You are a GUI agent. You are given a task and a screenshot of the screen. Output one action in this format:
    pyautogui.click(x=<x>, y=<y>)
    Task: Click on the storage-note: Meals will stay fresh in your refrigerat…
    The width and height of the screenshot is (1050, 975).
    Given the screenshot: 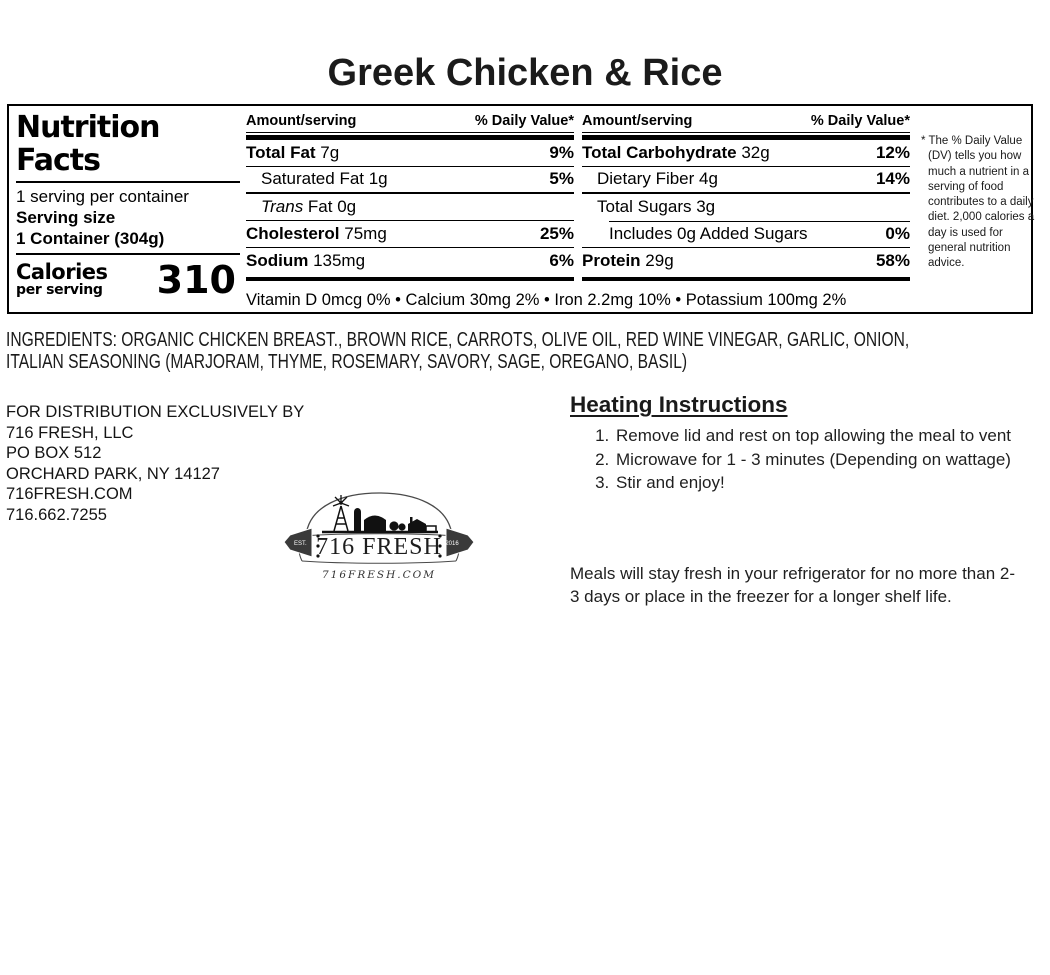 What is the action you would take?
    pyautogui.click(x=793, y=585)
    